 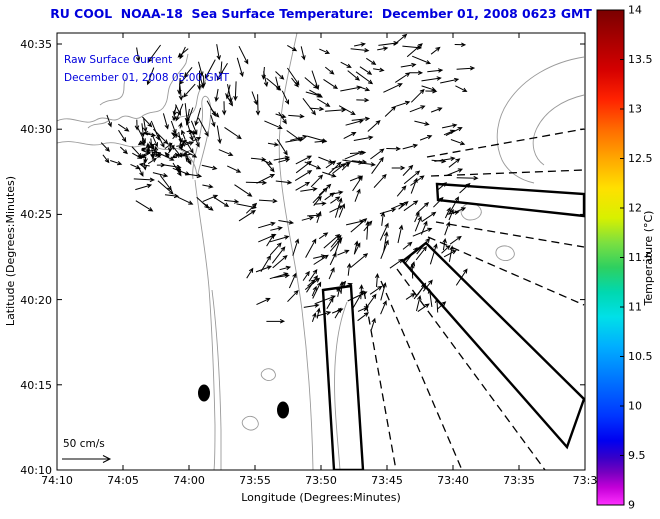 What do you see at coordinates (640, 158) in the screenshot?
I see `colorbar-tick-label: 12.5` at bounding box center [640, 158].